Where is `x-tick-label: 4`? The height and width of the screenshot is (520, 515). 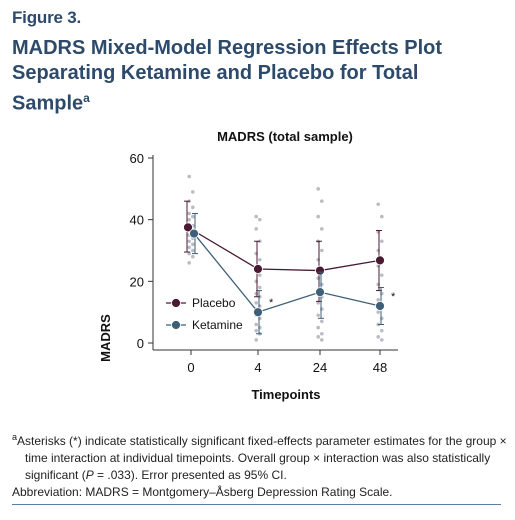 x-tick-label: 4 is located at coordinates (257, 367).